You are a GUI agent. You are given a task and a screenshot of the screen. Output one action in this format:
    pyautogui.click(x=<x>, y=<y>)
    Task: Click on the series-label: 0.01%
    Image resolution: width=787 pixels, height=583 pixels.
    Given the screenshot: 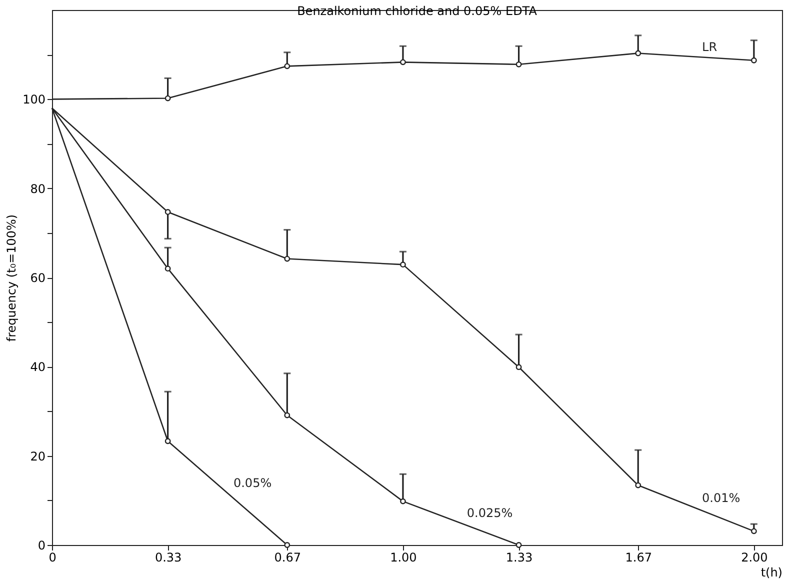 What is the action you would take?
    pyautogui.click(x=721, y=498)
    